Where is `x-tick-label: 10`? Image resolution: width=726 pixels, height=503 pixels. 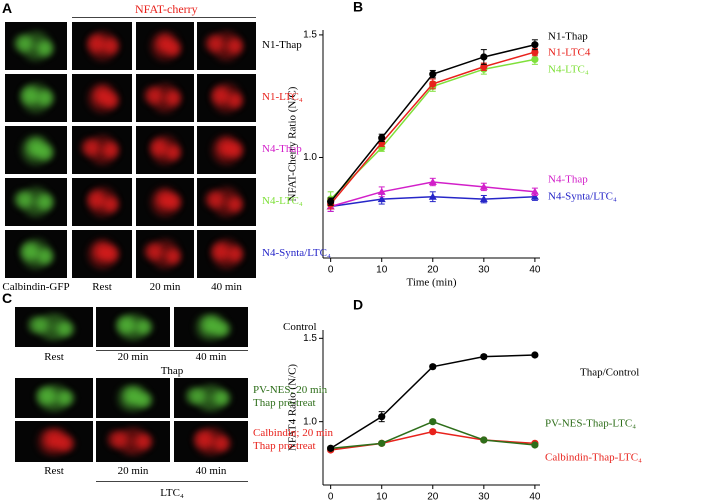 x-tick-label: 10 is located at coordinates (382, 497).